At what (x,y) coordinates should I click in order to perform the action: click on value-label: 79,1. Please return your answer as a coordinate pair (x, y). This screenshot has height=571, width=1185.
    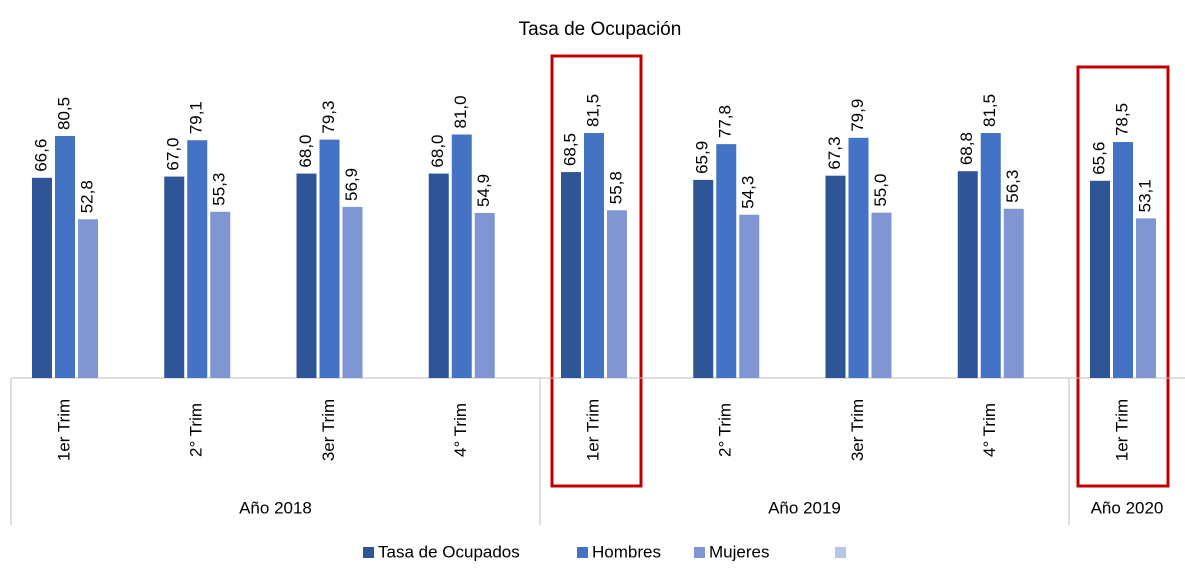
    Looking at the image, I should click on (196, 117).